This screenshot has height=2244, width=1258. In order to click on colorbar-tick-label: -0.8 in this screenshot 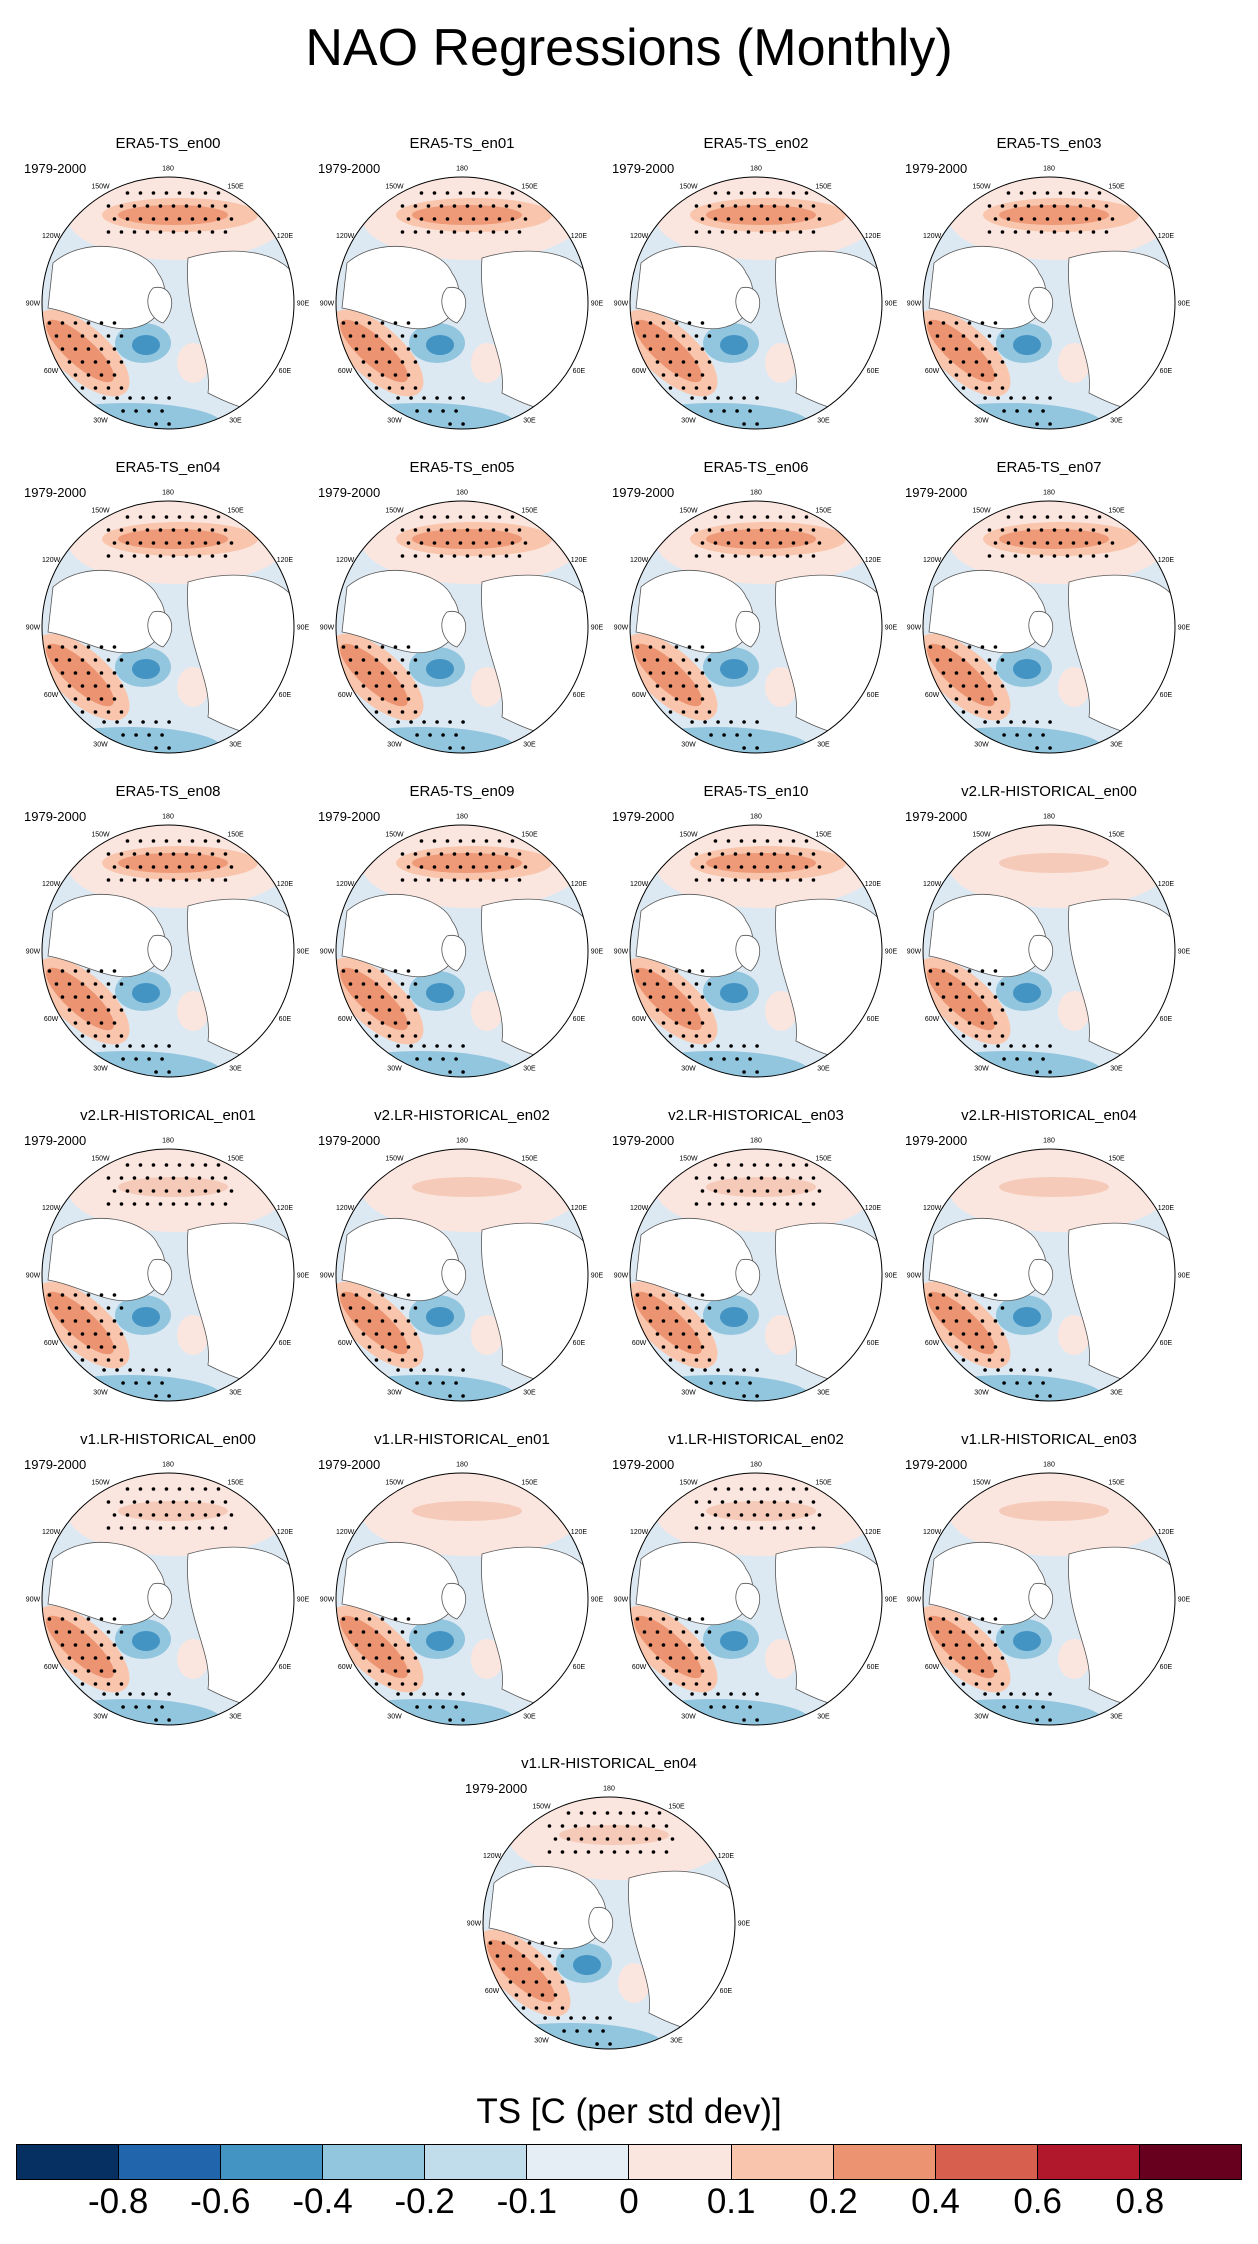, I will do `click(118, 2201)`.